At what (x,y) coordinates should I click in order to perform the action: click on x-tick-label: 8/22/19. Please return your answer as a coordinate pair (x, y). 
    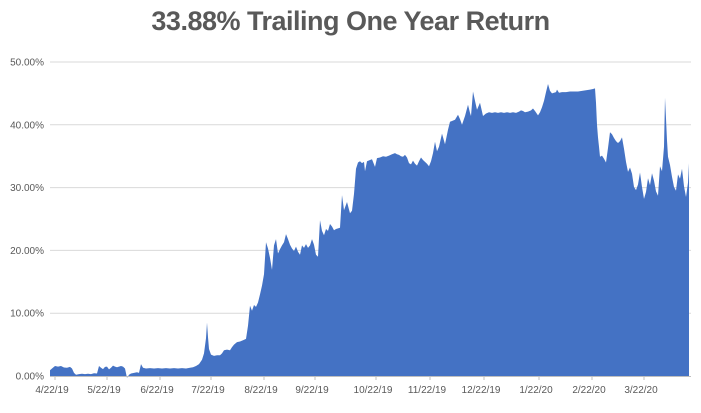
    Looking at the image, I should click on (261, 390).